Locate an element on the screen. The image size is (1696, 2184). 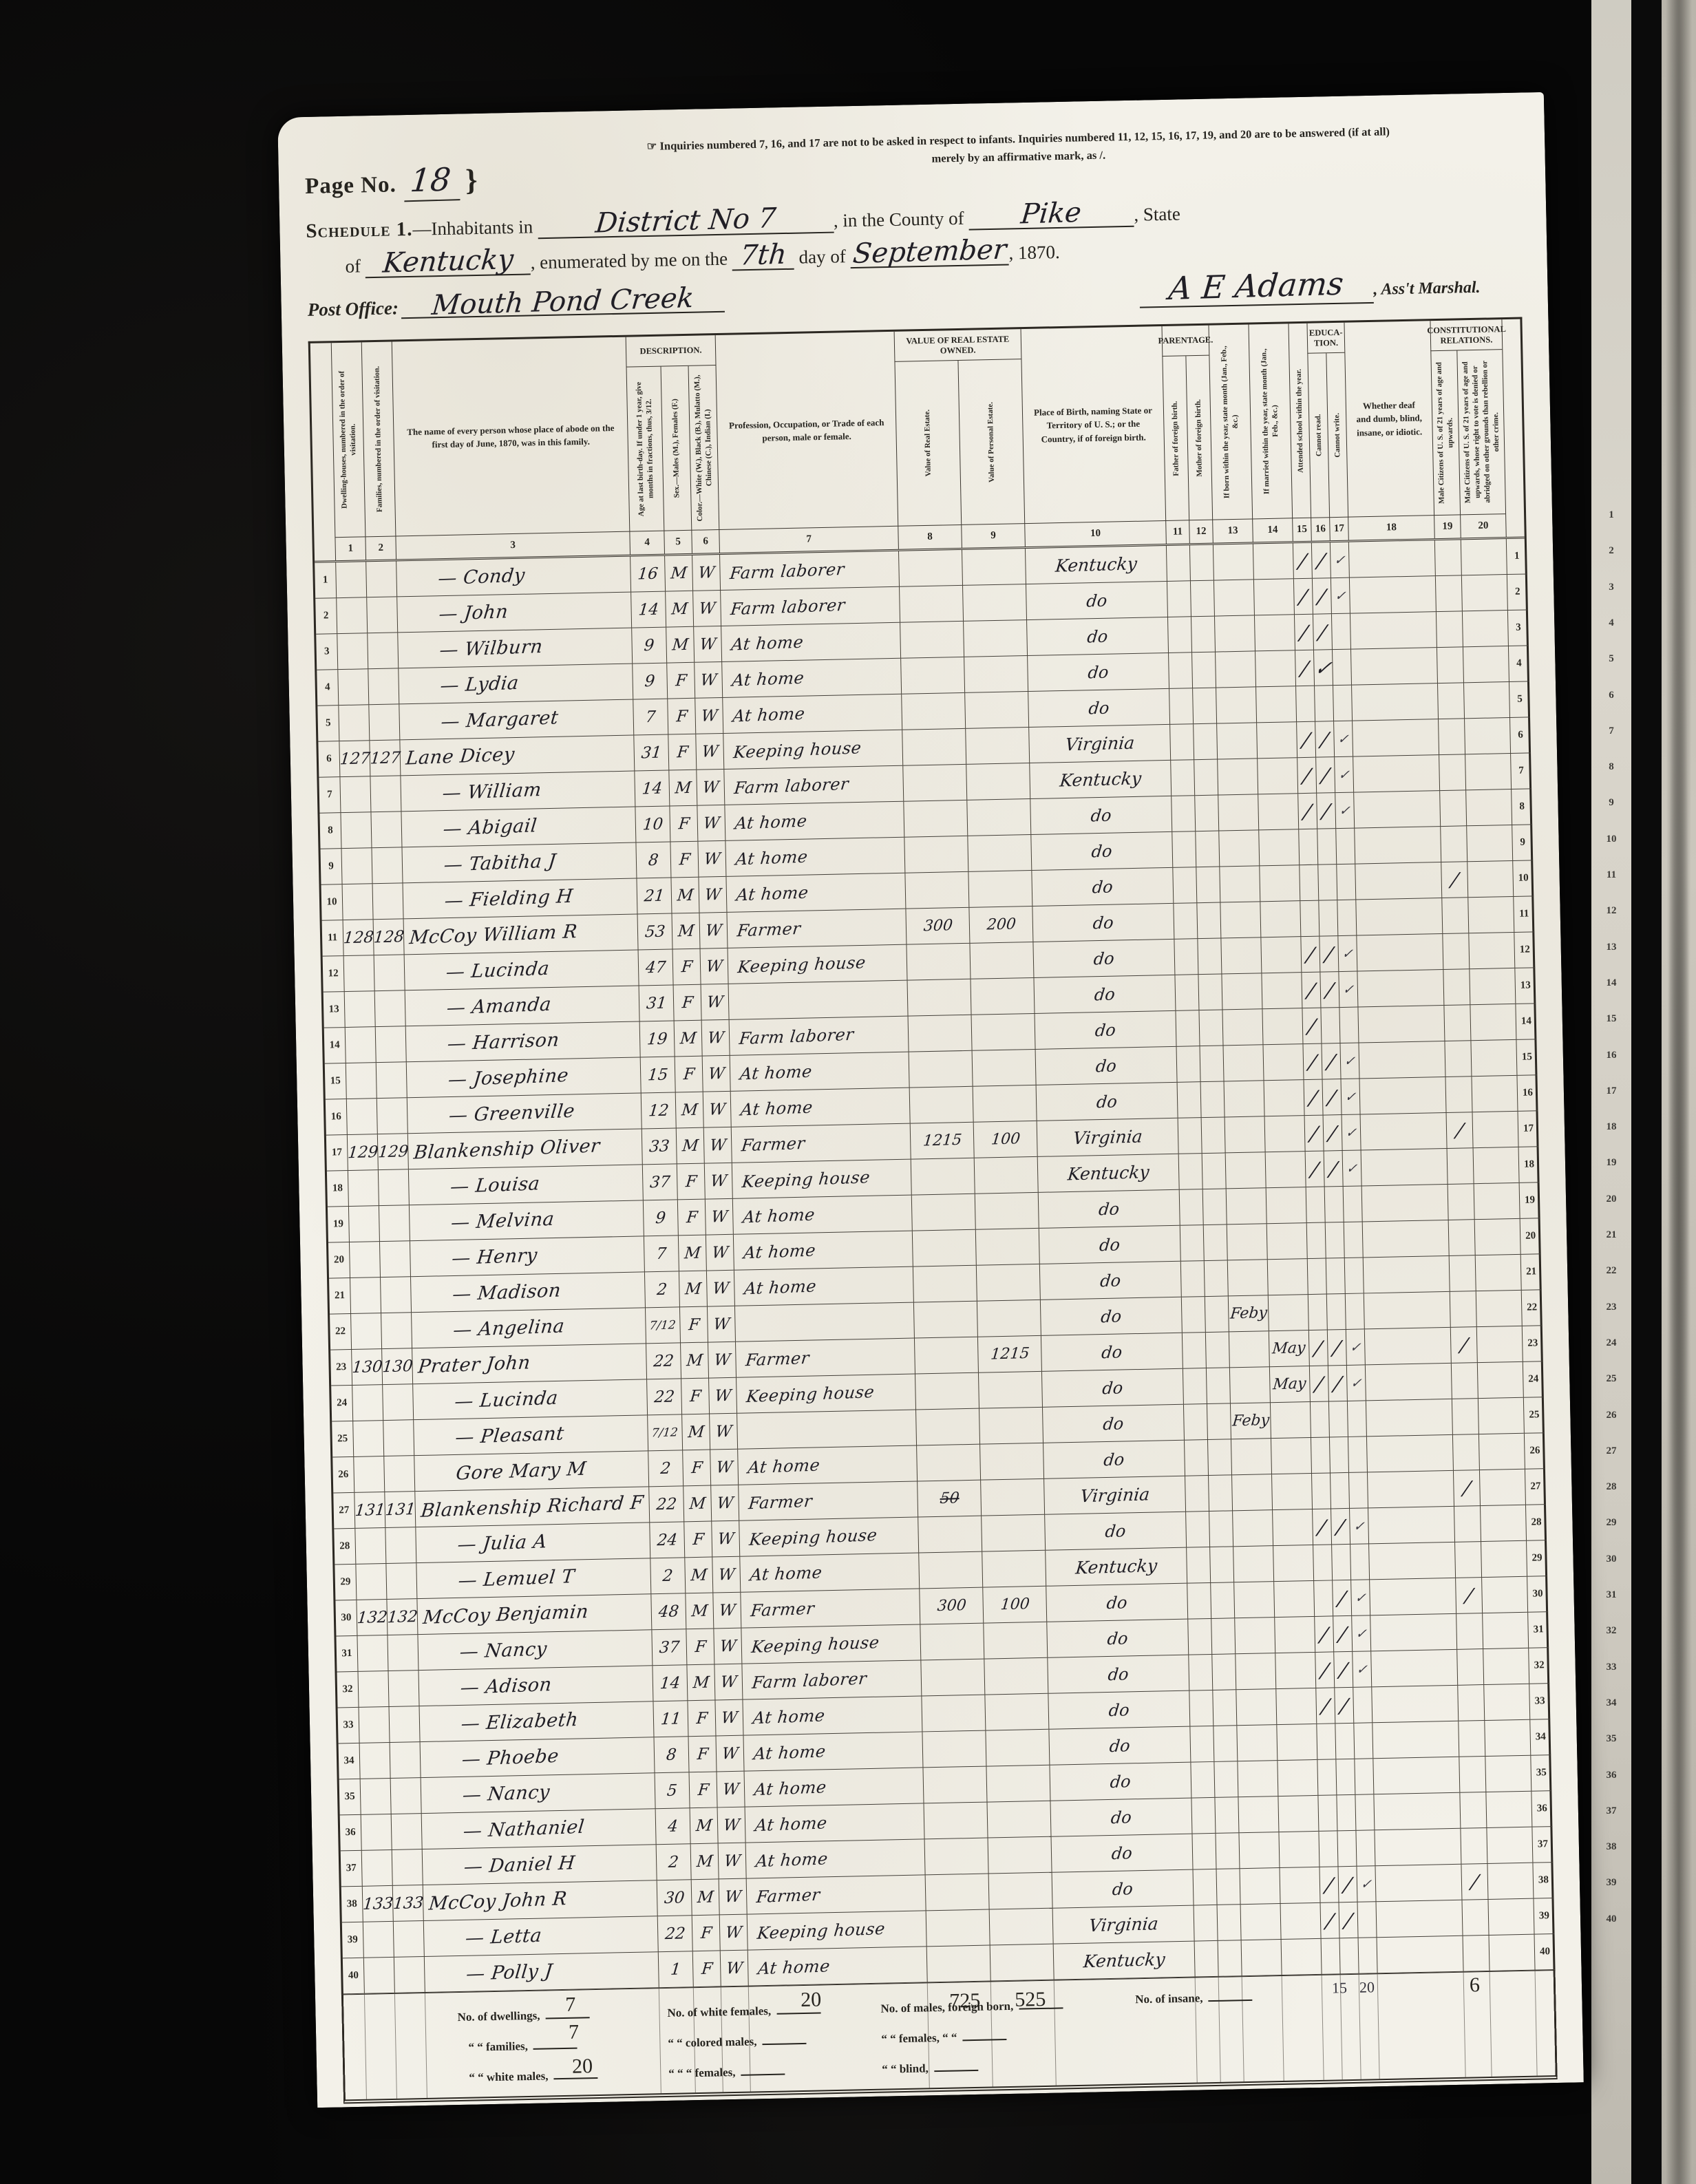
cell-age-value: 14 is located at coordinates (652, 788).